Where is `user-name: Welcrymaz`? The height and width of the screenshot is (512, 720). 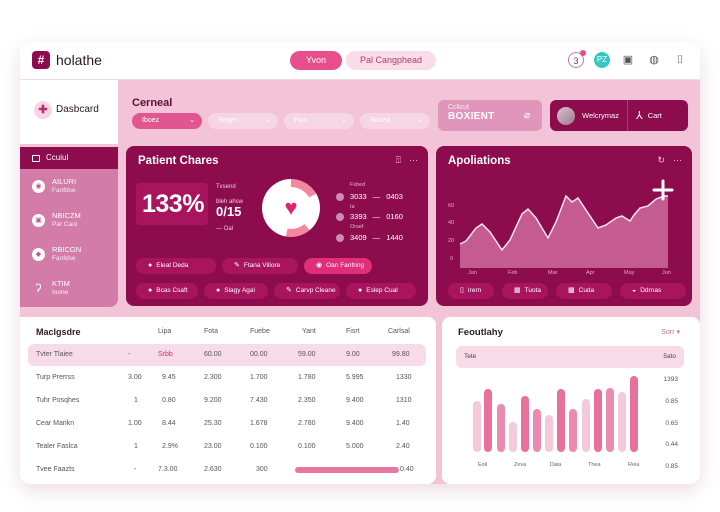
user-name: Welcrymaz is located at coordinates (600, 115).